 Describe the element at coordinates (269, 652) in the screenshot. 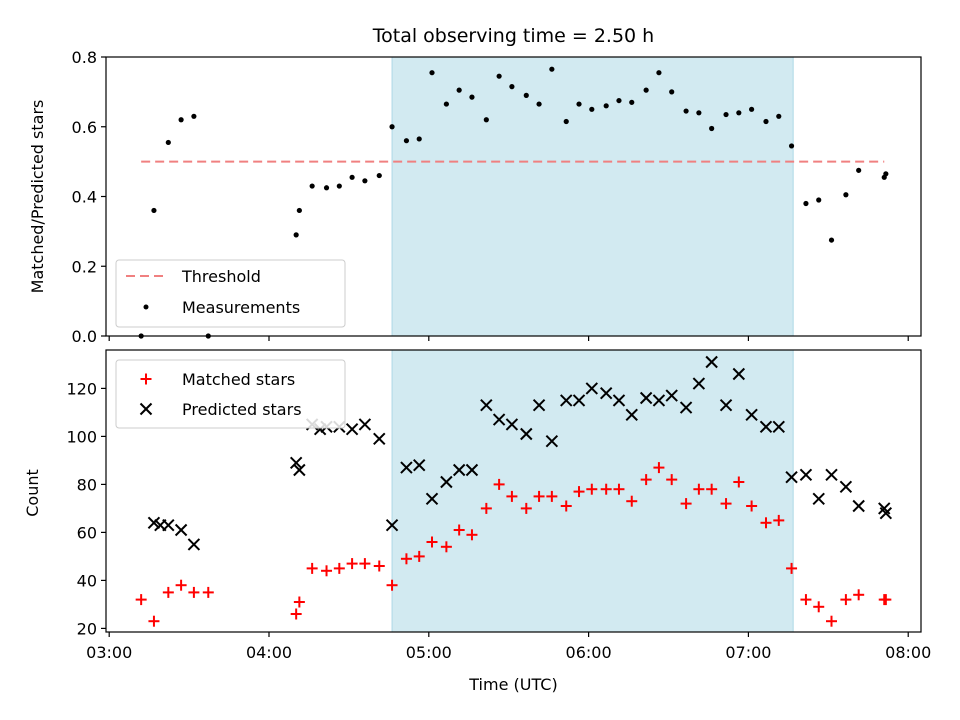

I see `x-tick-label: 04:00` at that location.